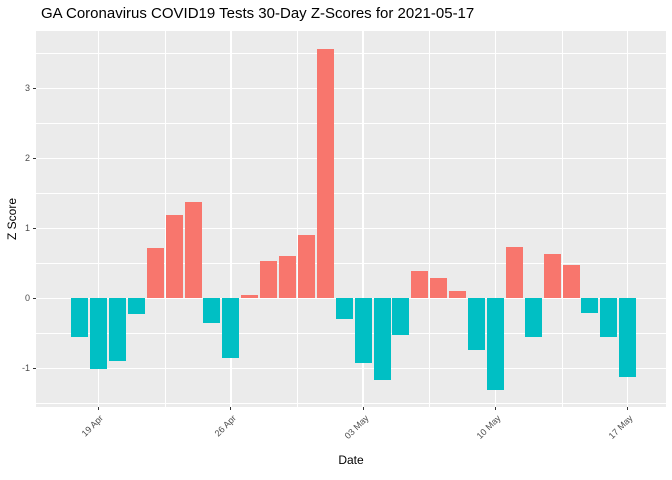 Image resolution: width=672 pixels, height=480 pixels. Describe the element at coordinates (620, 427) in the screenshot. I see `x-tick-label: 17 May` at that location.